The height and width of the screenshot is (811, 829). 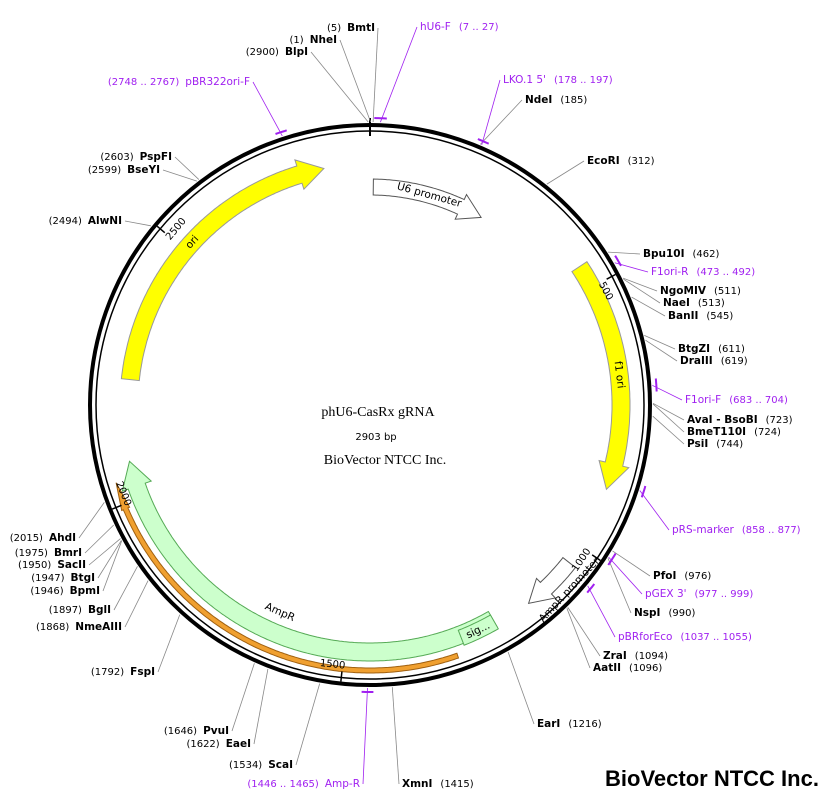 What do you see at coordinates (142, 672) in the screenshot?
I see `name: FspI` at bounding box center [142, 672].